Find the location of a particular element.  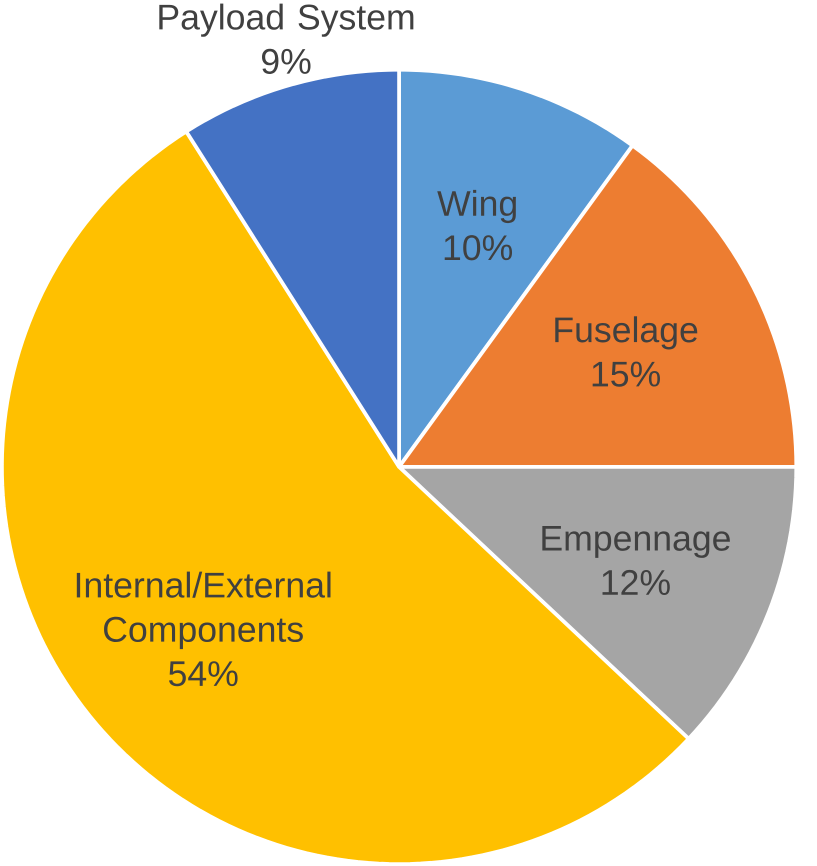

data-label: 54% is located at coordinates (203, 673).